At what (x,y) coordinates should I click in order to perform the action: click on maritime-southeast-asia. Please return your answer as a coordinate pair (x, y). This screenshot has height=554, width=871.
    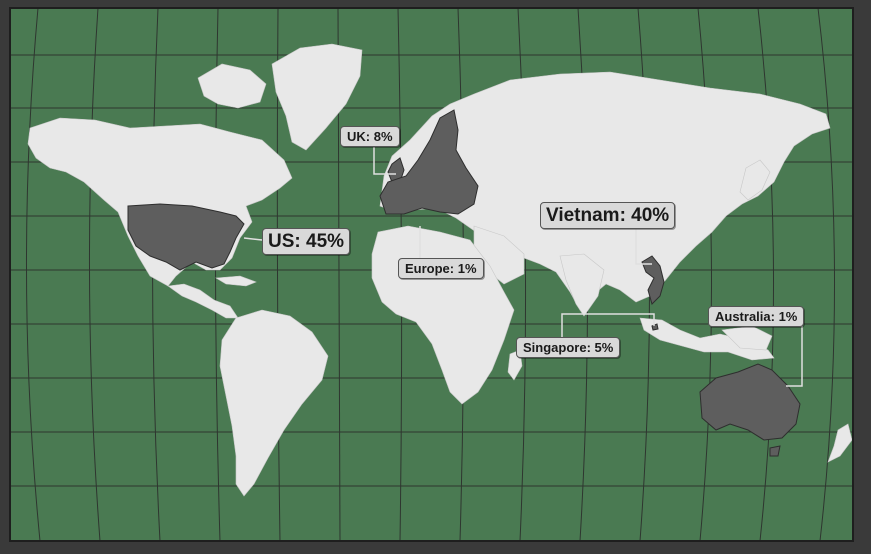
    Looking at the image, I should click on (707, 339).